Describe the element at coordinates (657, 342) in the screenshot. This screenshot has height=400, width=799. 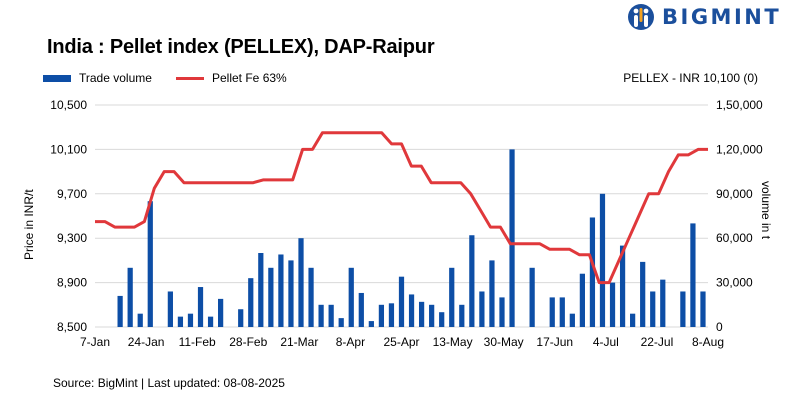
I see `x-tick-label: 22-Jul` at that location.